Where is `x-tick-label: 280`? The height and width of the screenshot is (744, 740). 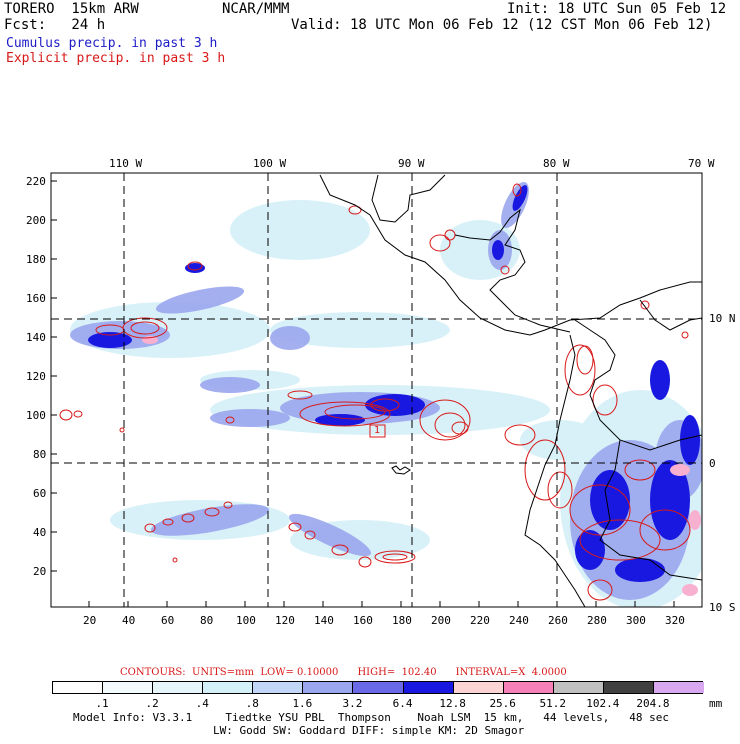
x-tick-label: 280 is located at coordinates (597, 620).